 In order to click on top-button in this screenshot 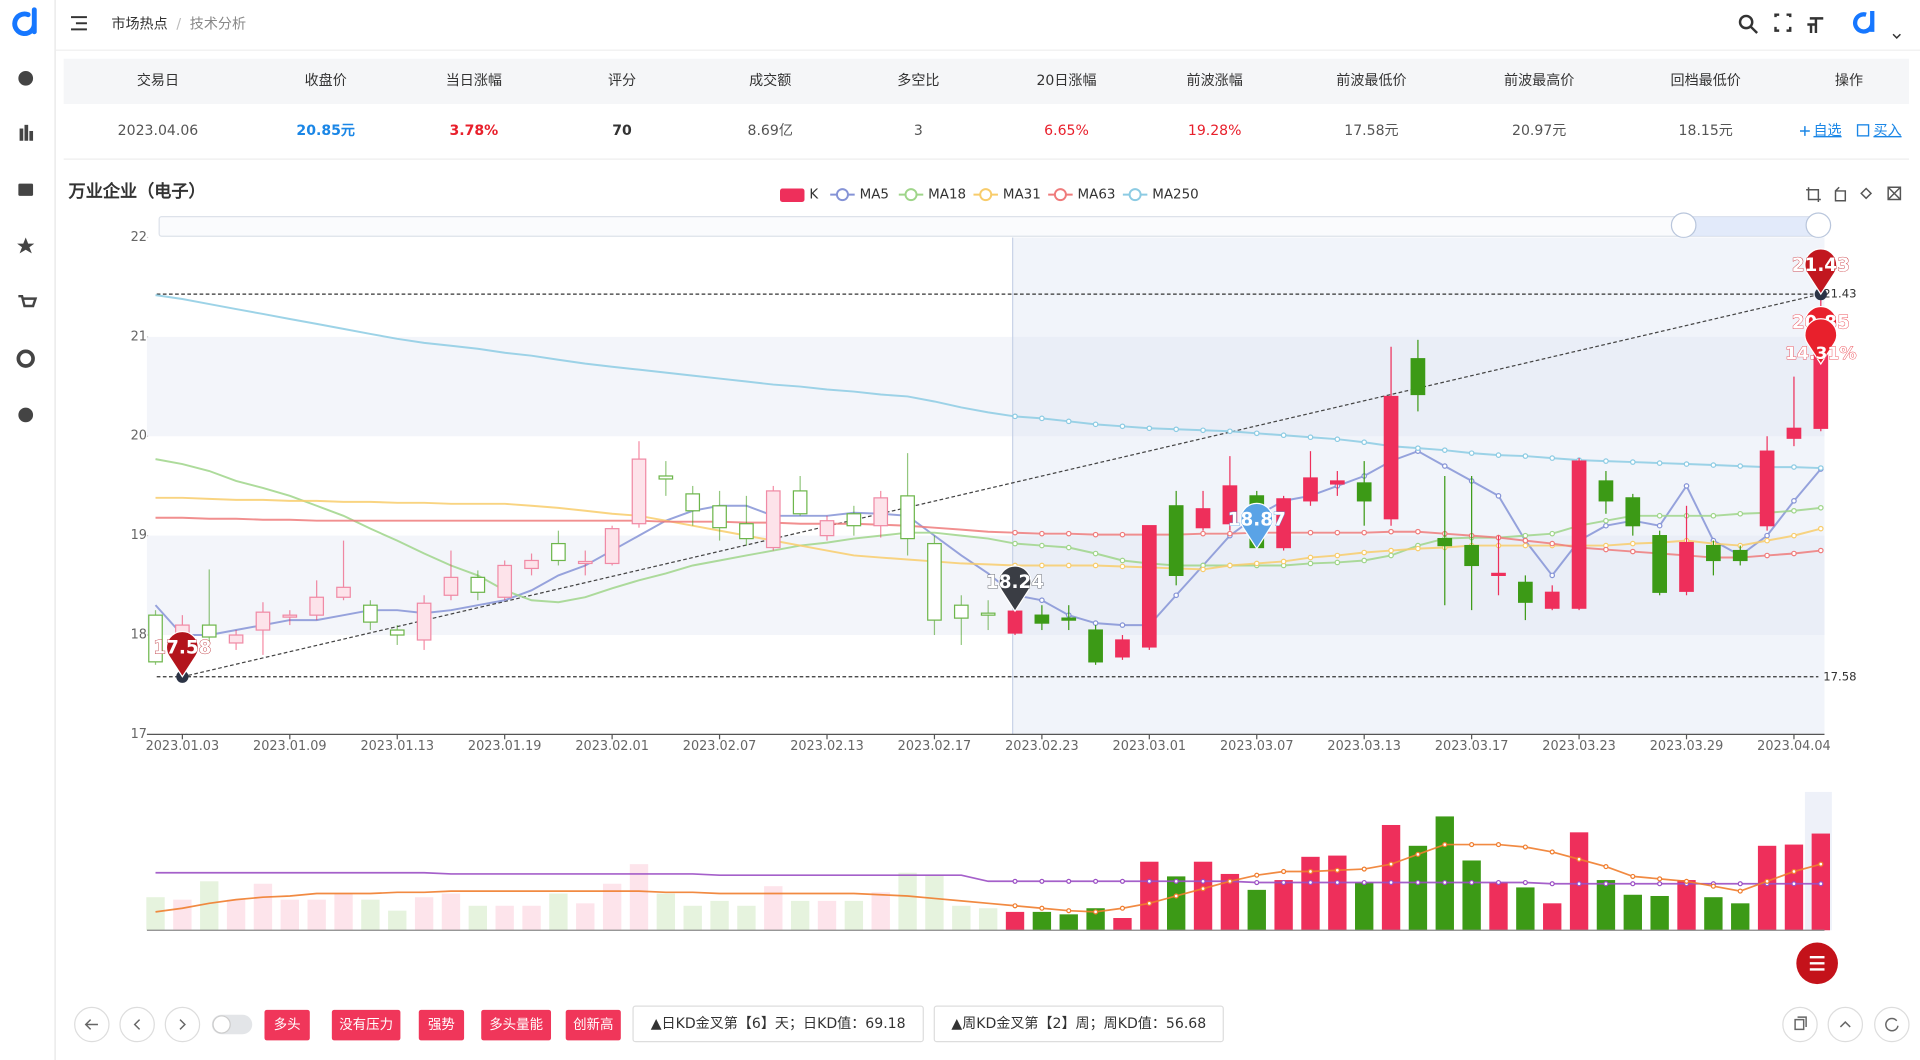, I will do `click(1845, 1024)`.